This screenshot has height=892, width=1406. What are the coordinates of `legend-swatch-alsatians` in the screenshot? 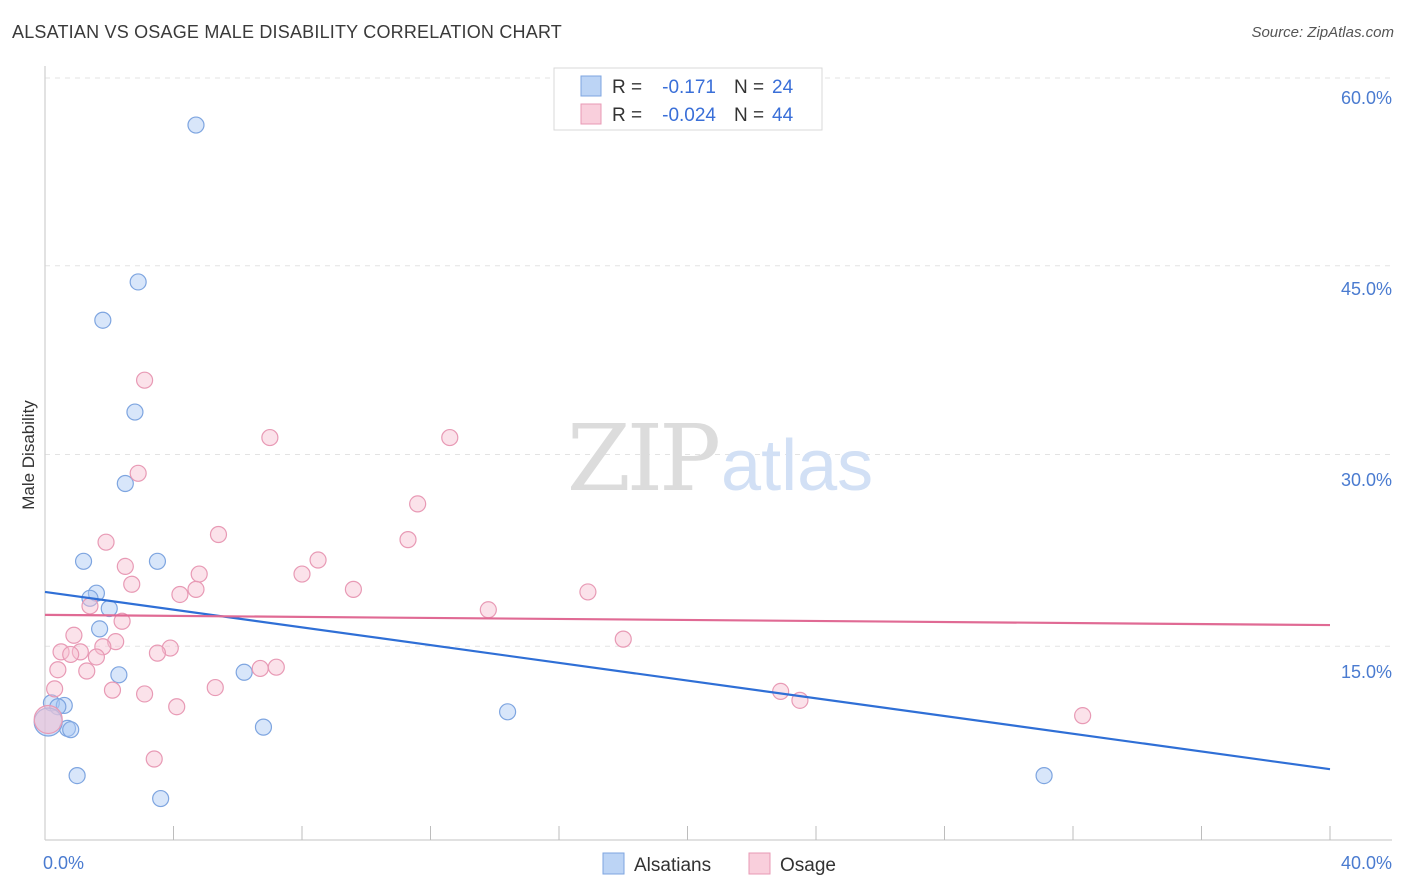 It's located at (591, 86).